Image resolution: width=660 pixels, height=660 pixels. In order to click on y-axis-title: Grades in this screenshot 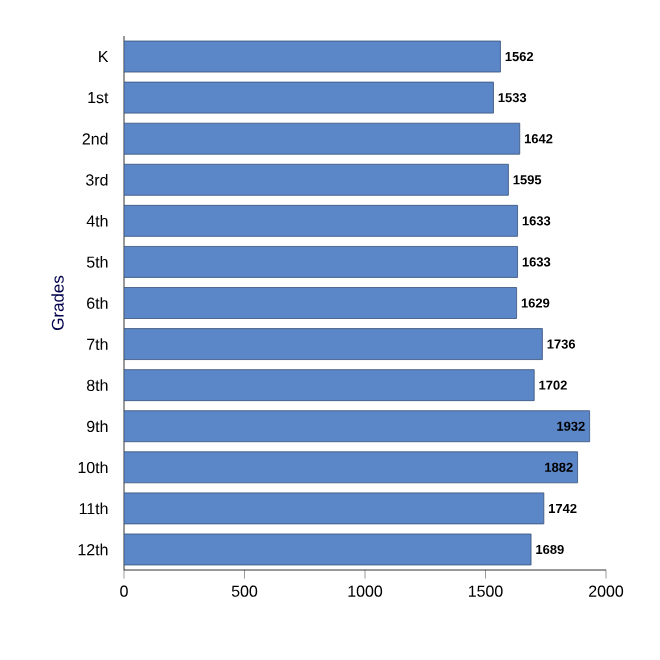, I will do `click(57, 302)`.